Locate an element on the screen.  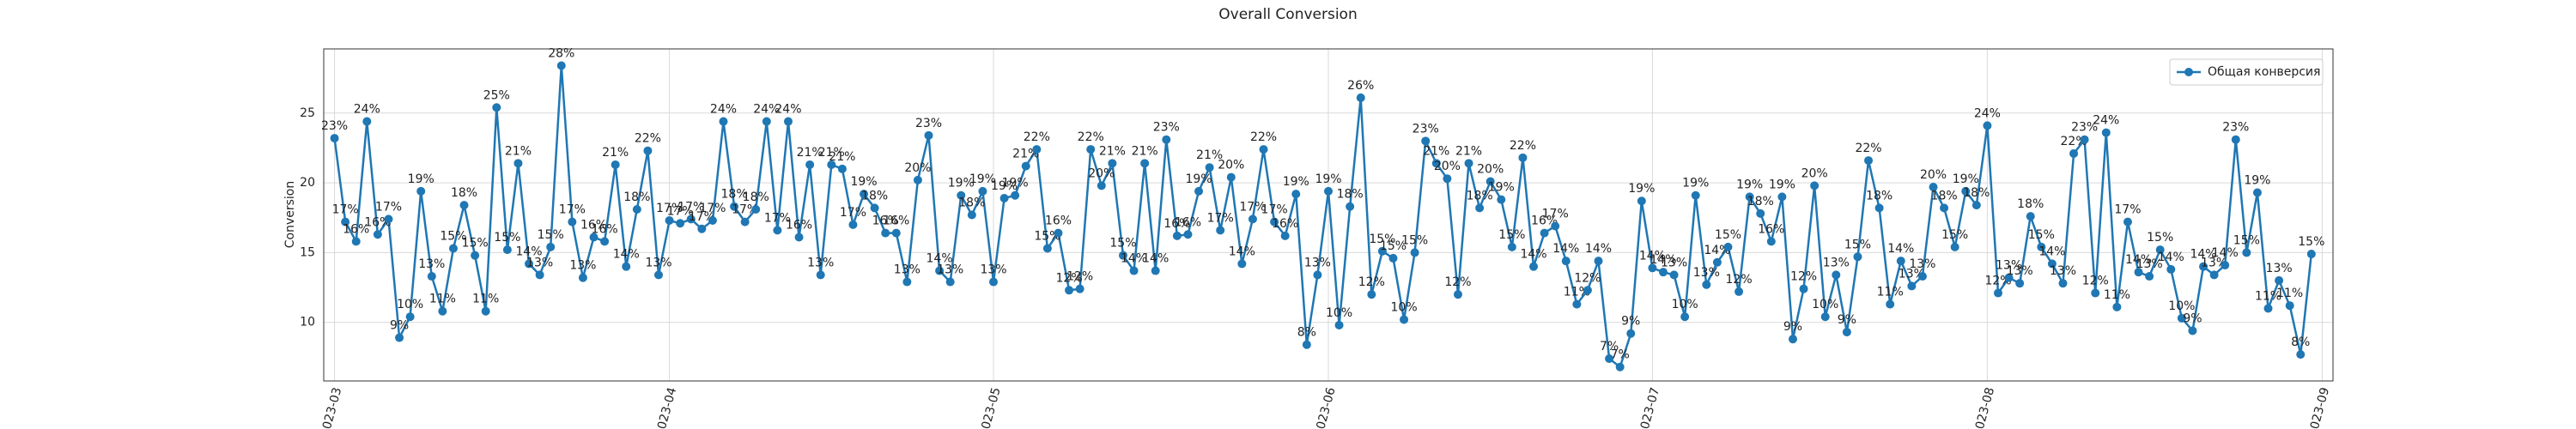
y-tick-label: 20 is located at coordinates (307, 183).